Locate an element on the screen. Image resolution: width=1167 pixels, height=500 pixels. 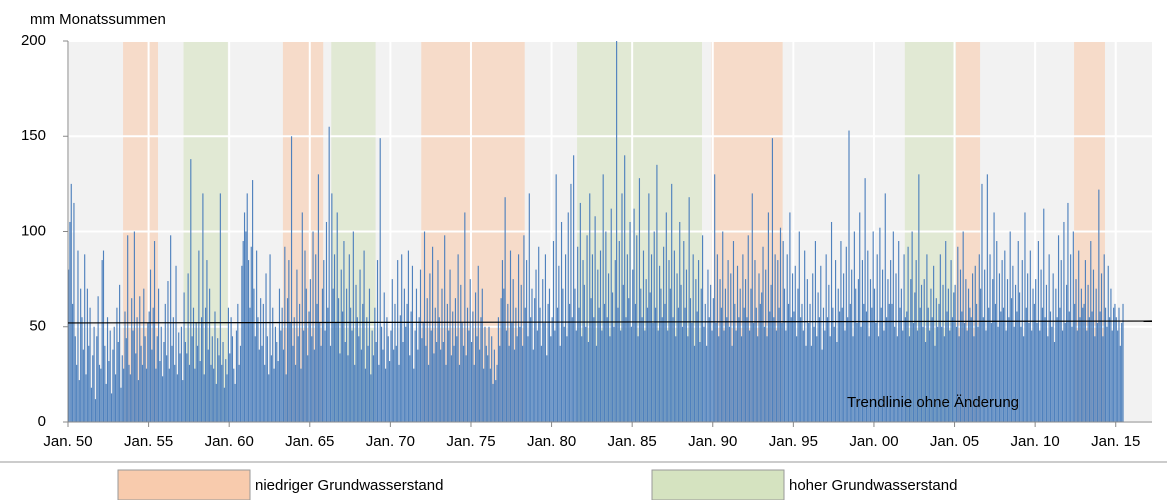
legend-swatch is located at coordinates (718, 484).